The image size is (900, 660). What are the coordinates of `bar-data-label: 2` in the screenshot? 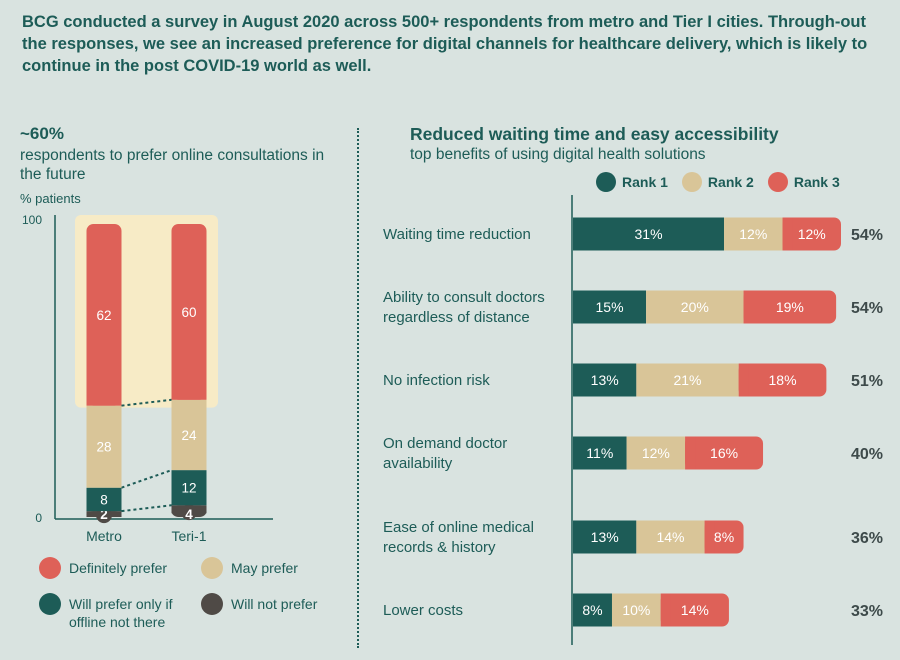 It's located at (104, 514).